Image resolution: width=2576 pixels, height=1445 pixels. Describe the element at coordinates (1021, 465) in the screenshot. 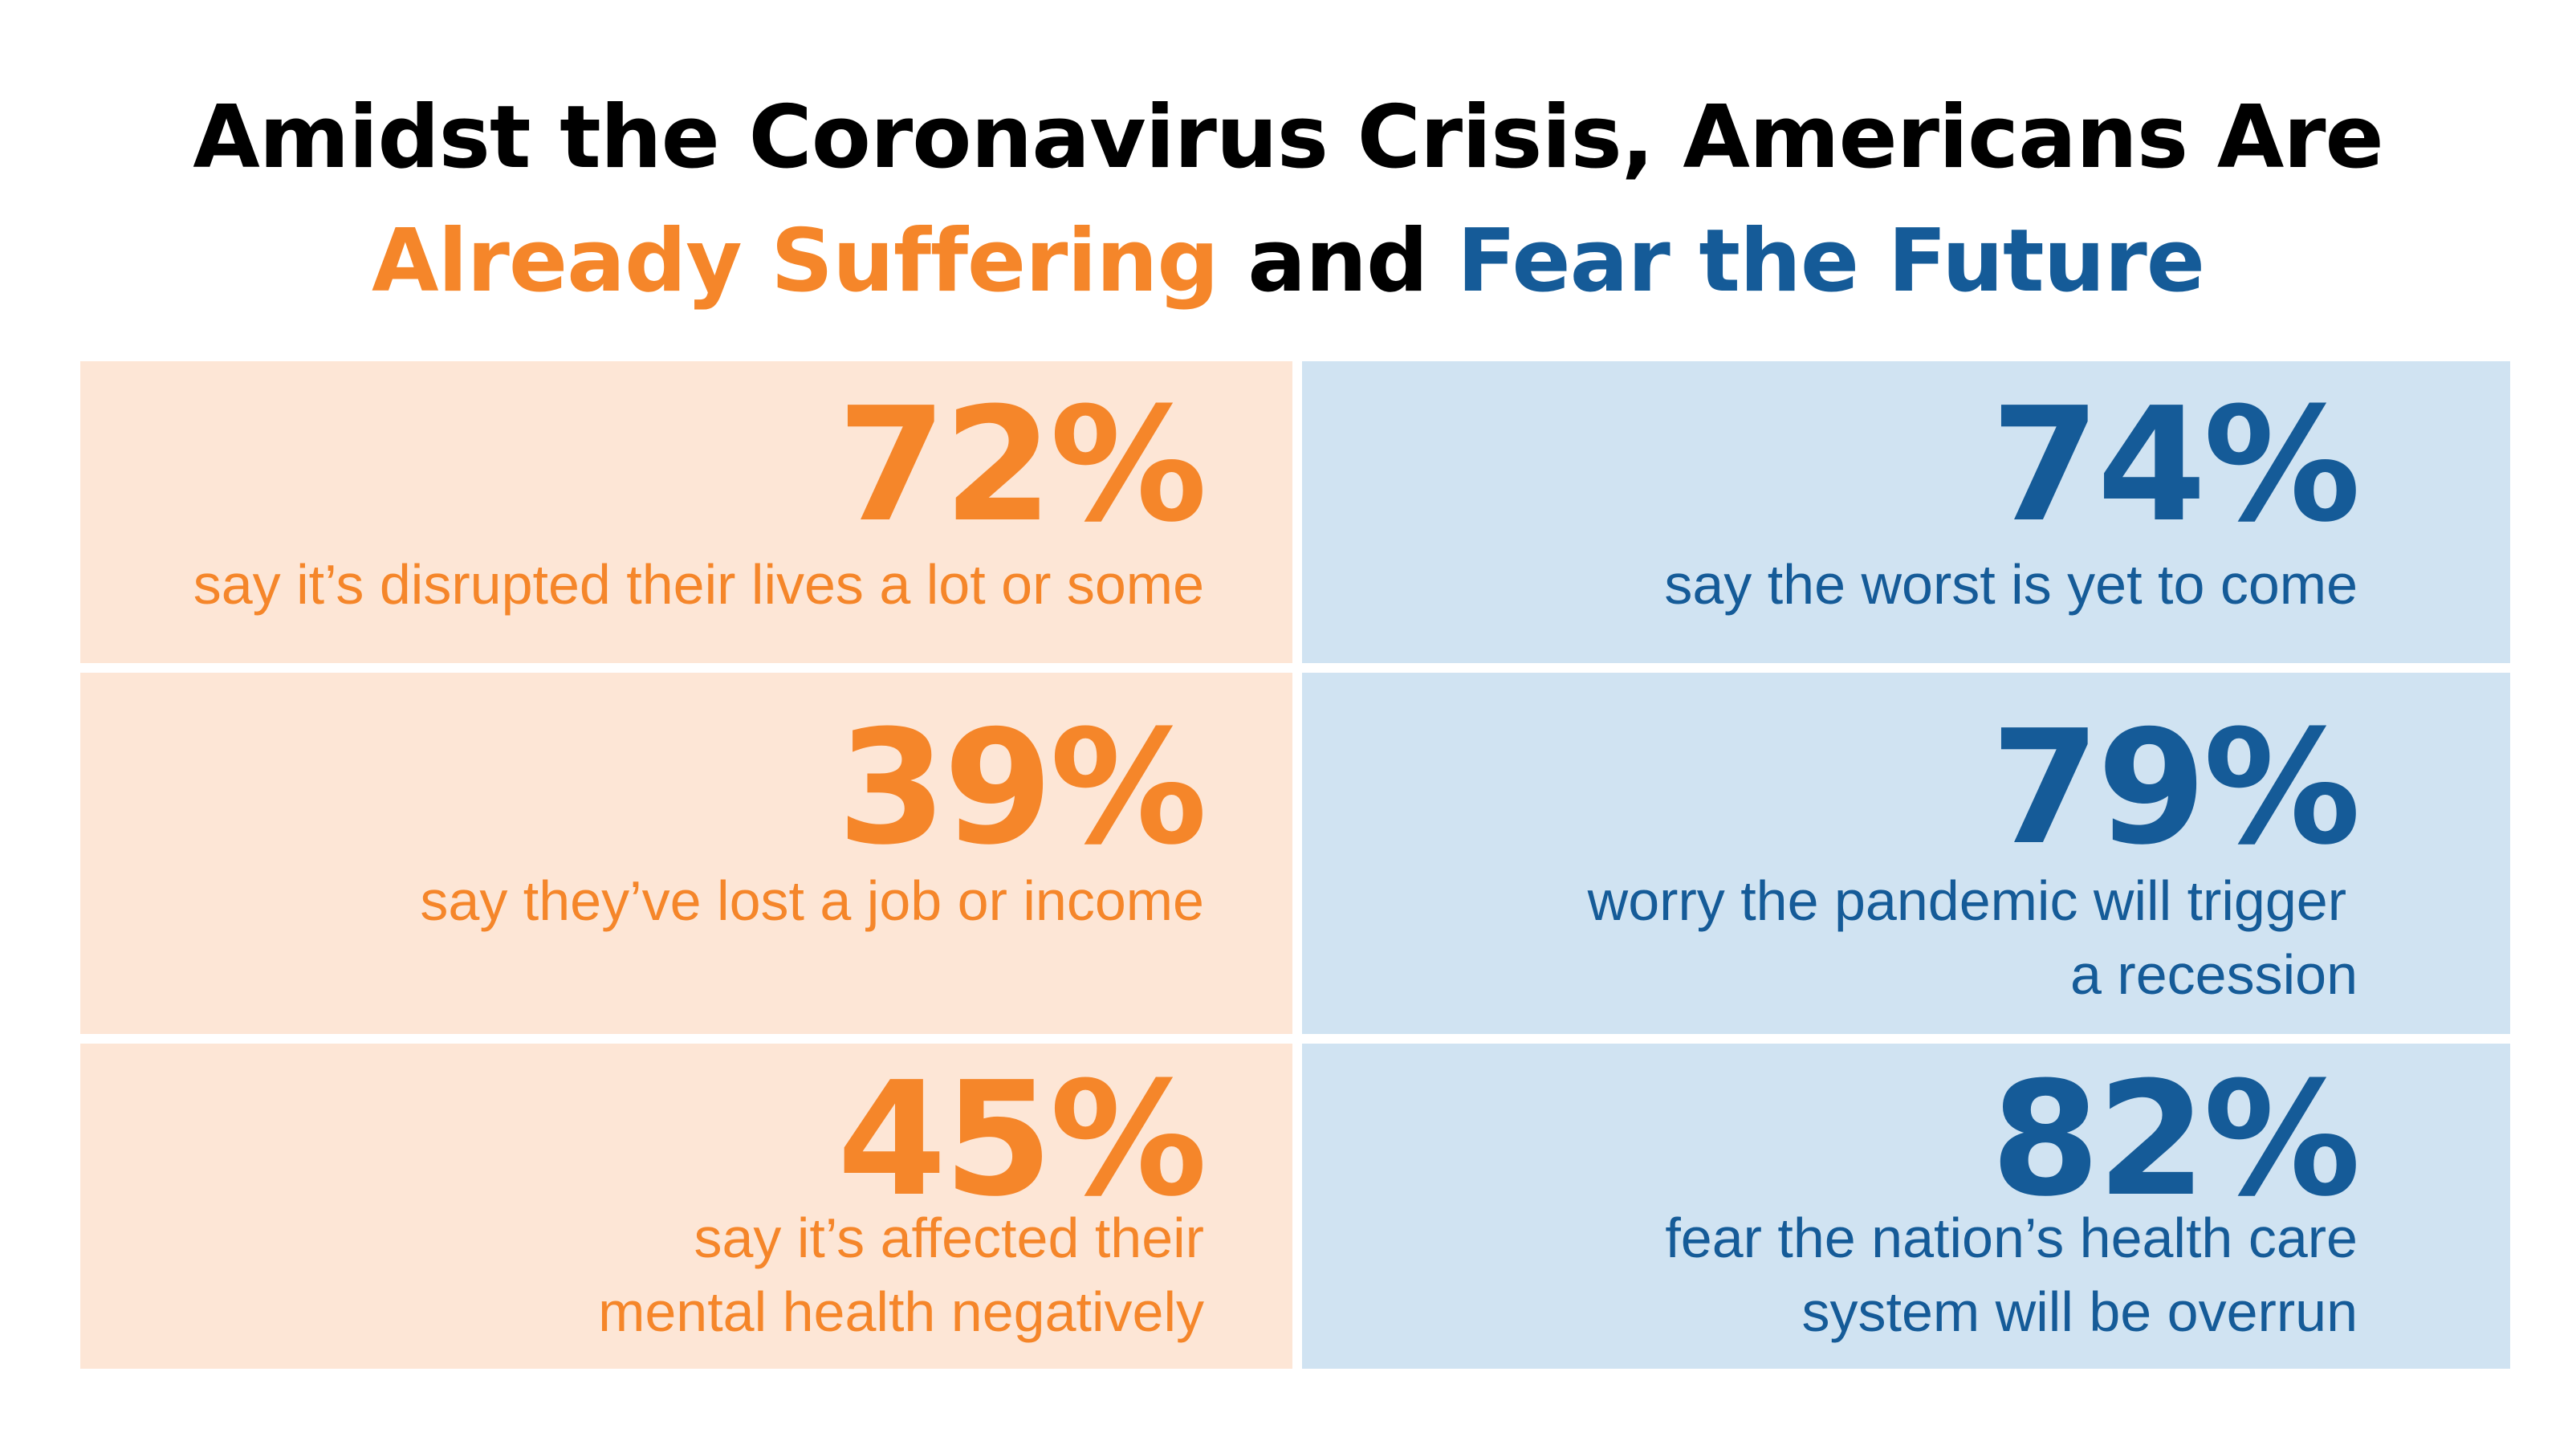

I see `stat-percent: 72%` at that location.